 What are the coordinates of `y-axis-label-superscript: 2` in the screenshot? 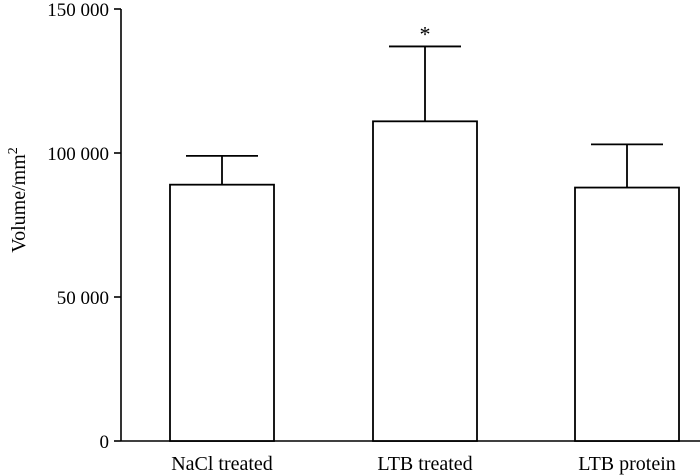 It's located at (13, 150).